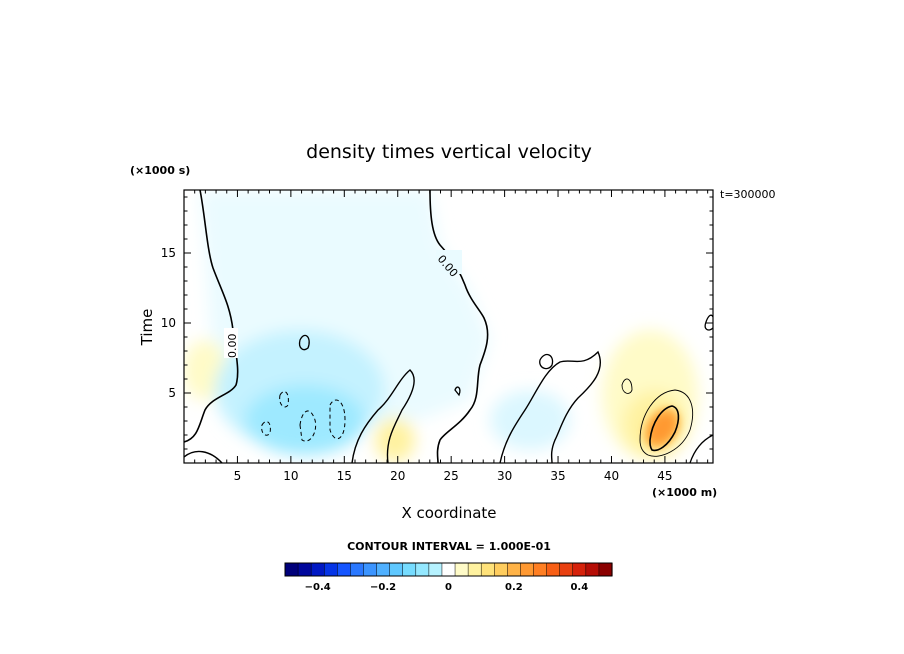 The width and height of the screenshot is (904, 654). I want to click on negative-region-mid, so click(530, 420).